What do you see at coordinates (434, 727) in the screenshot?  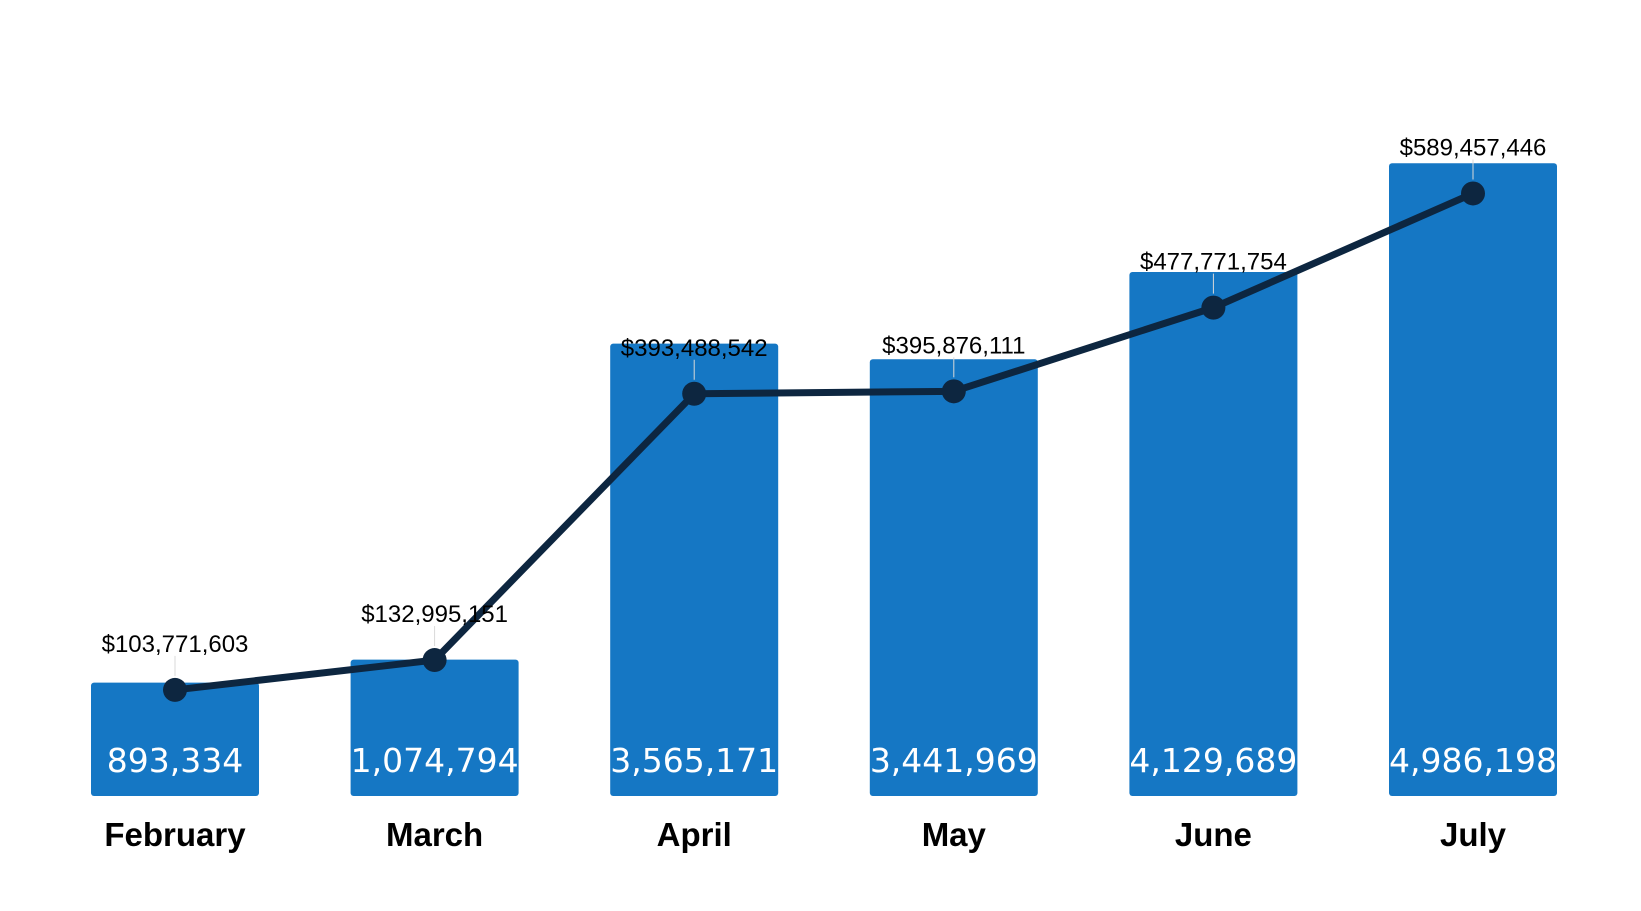 I see `bar-march` at bounding box center [434, 727].